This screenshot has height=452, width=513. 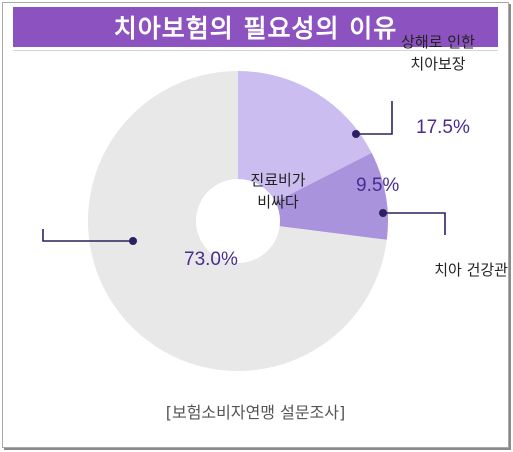 I want to click on chart-title: 치아보험의 필요성의 이유, so click(x=255, y=28).